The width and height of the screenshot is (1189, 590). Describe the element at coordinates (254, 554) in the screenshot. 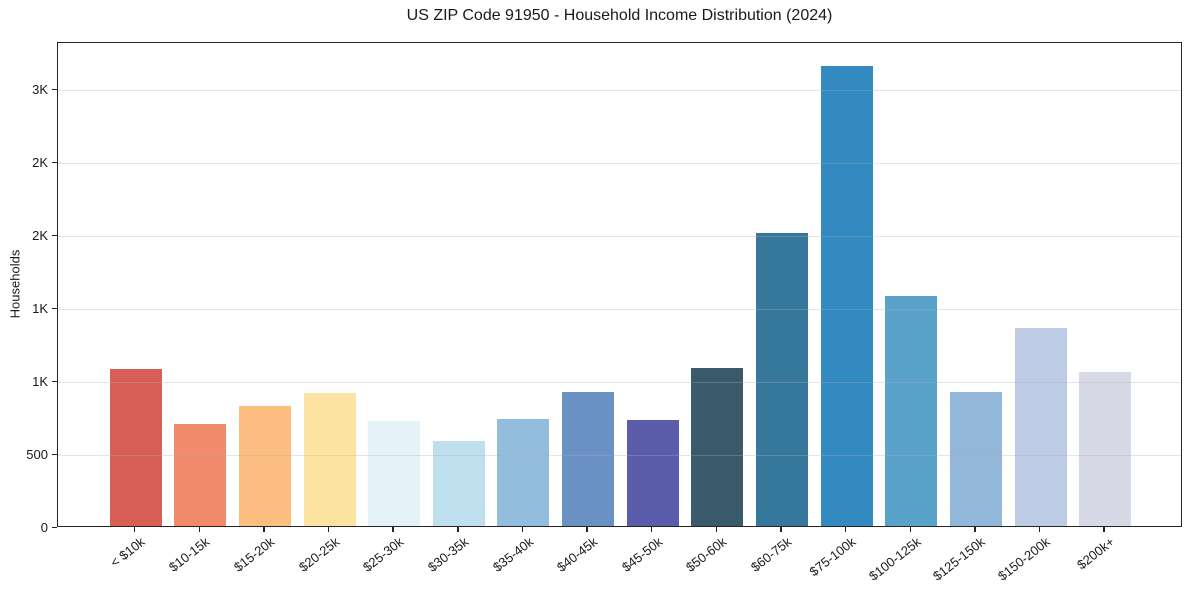

I see `x-tick-label: $15-20k` at that location.